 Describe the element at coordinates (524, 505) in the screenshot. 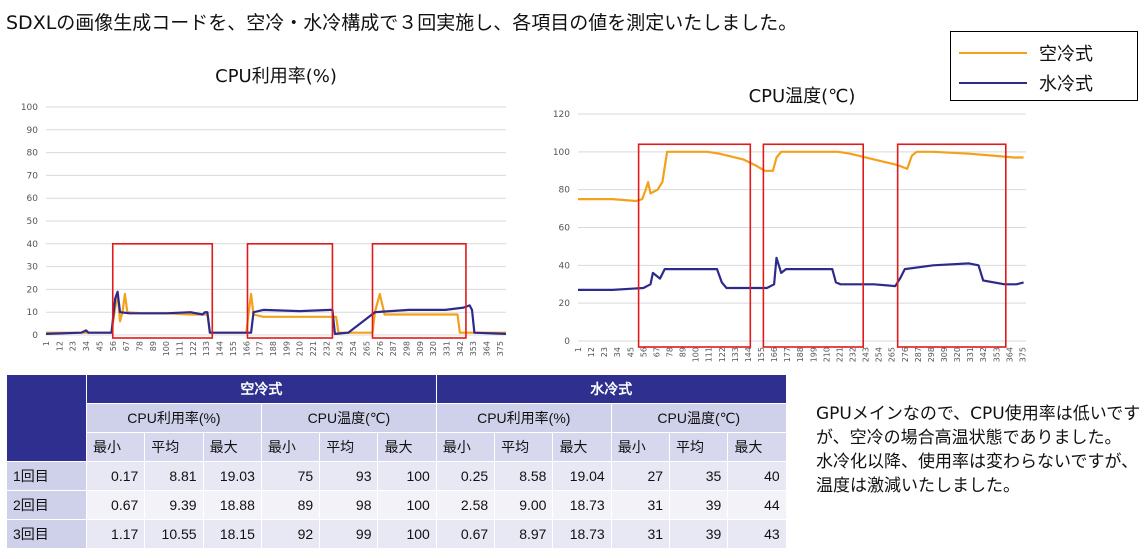

I see `table-cell: 9.00` at that location.